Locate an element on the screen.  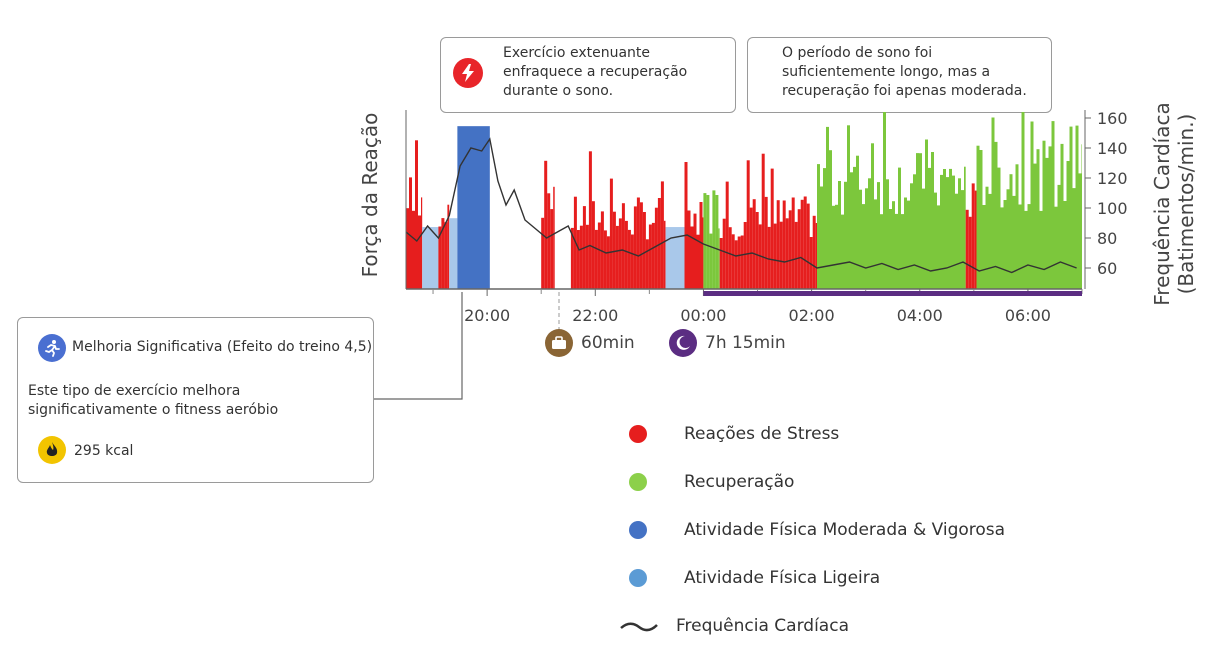
heart-rate-line is located at coordinates (741, 205).